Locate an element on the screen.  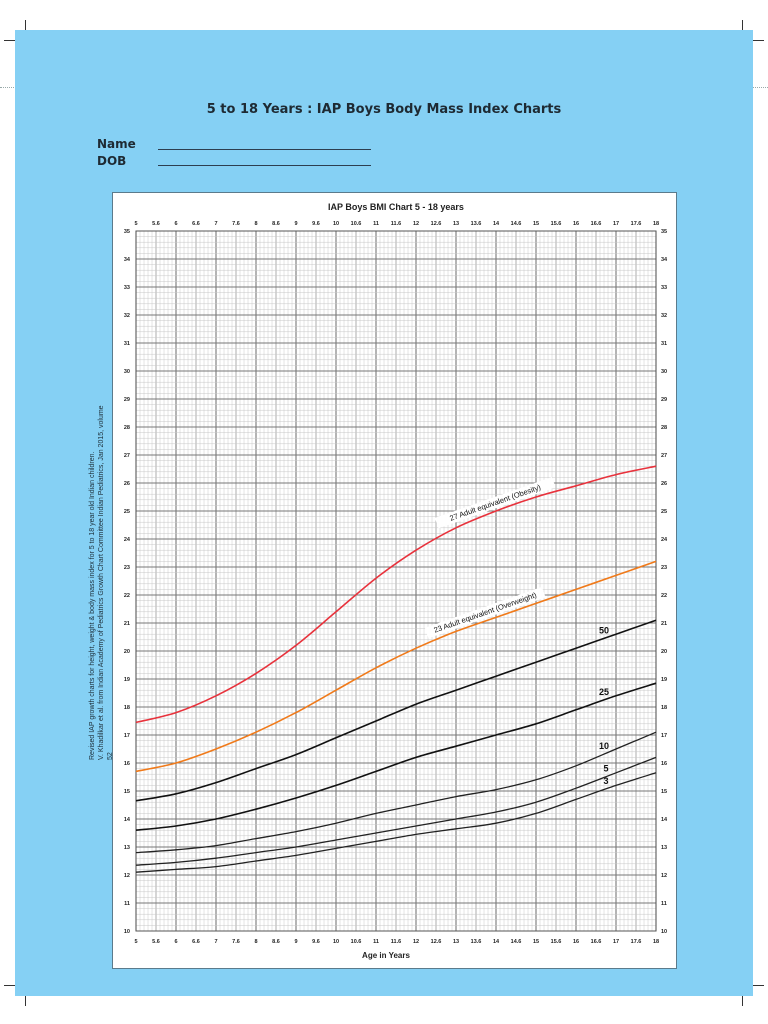
p3-label: 3 is located at coordinates (605, 781).